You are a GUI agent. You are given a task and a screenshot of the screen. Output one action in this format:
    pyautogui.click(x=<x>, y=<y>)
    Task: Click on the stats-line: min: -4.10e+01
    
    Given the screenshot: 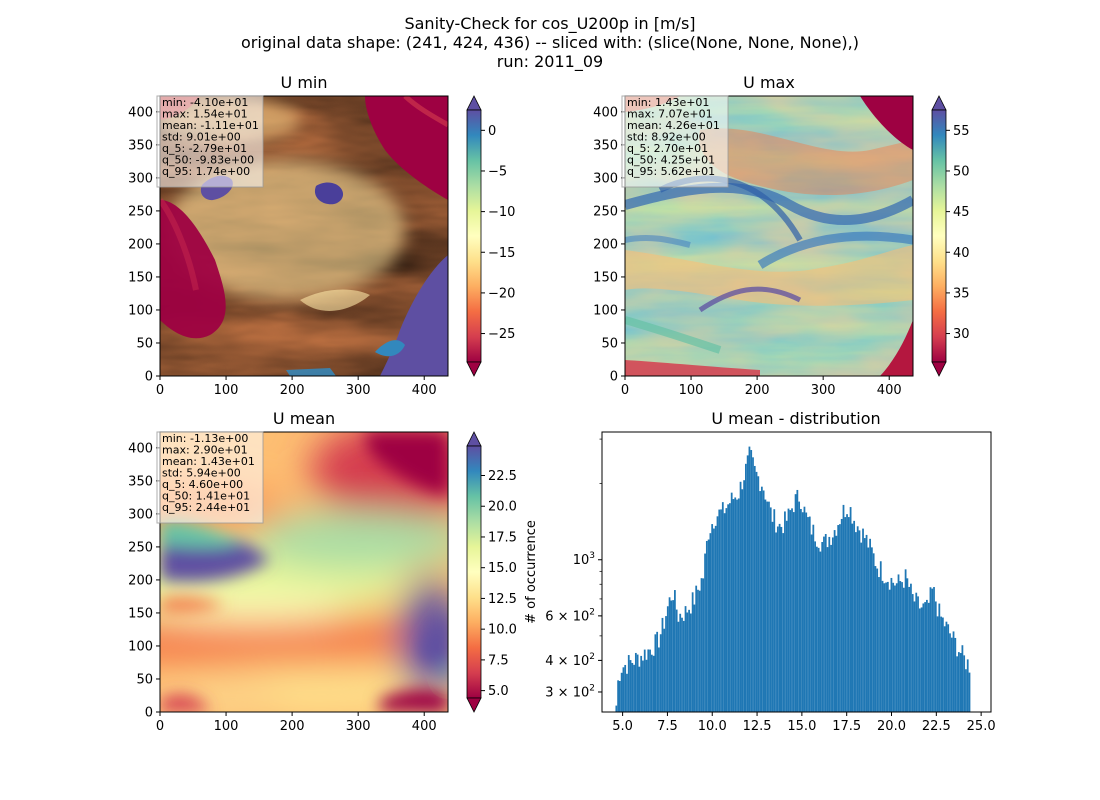 What is the action you would take?
    pyautogui.click(x=205, y=102)
    